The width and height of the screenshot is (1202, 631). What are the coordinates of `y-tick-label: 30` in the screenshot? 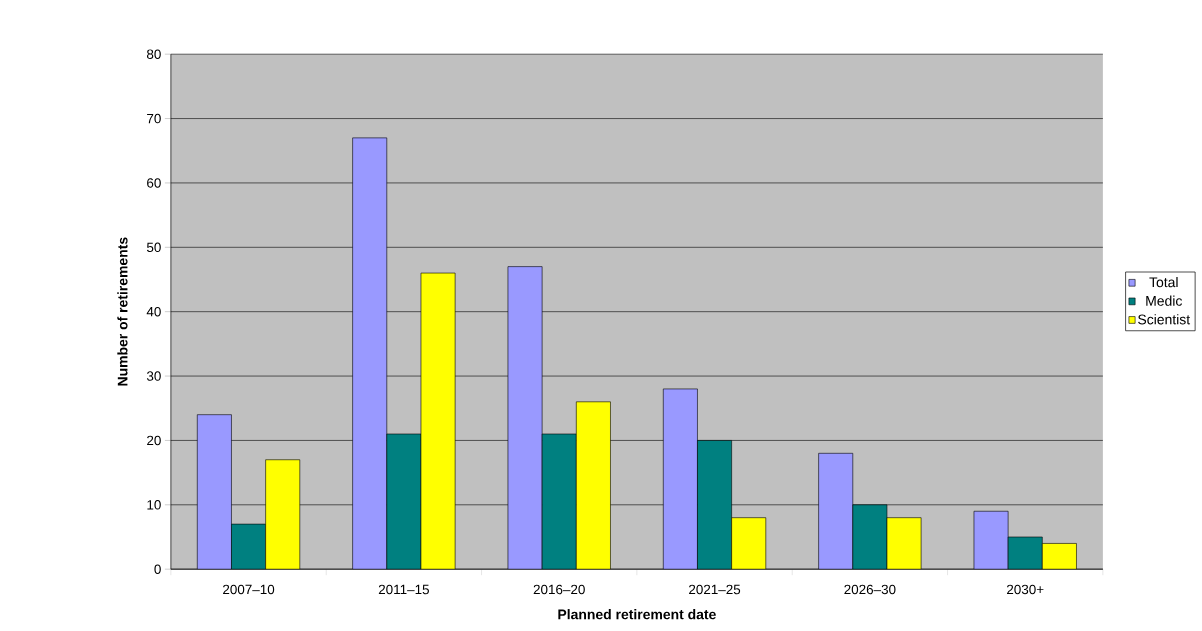 It's located at (153, 376).